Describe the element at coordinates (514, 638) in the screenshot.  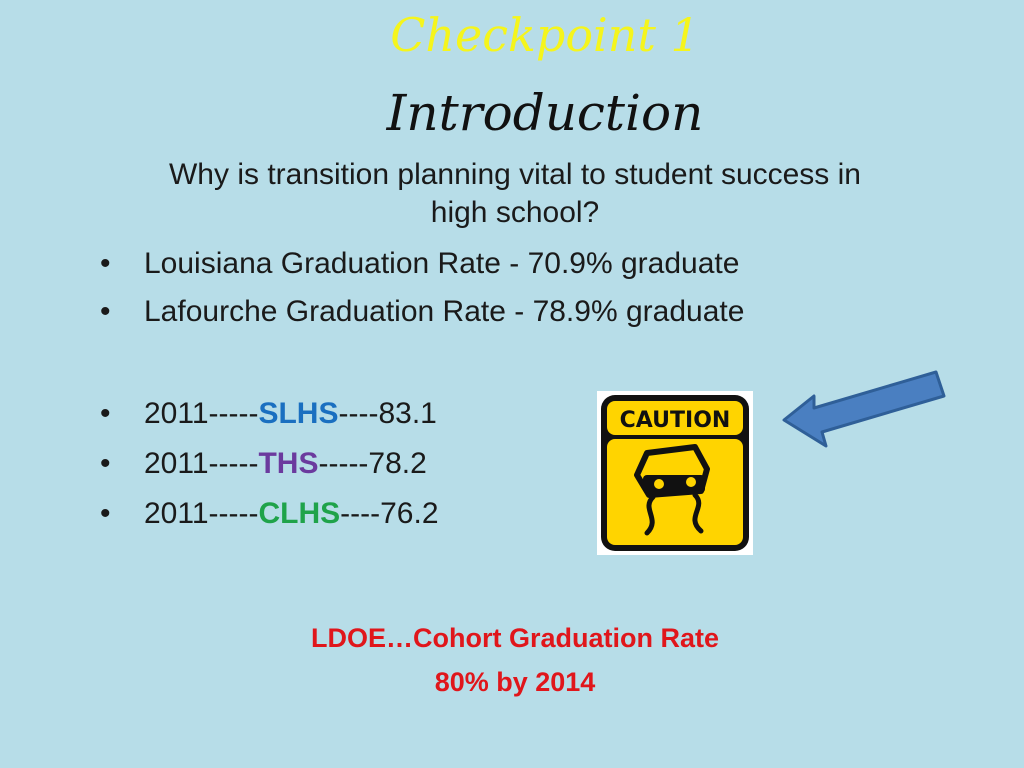
I see `footer-line-cohort: LDOE…Cohort Graduation Rate` at that location.